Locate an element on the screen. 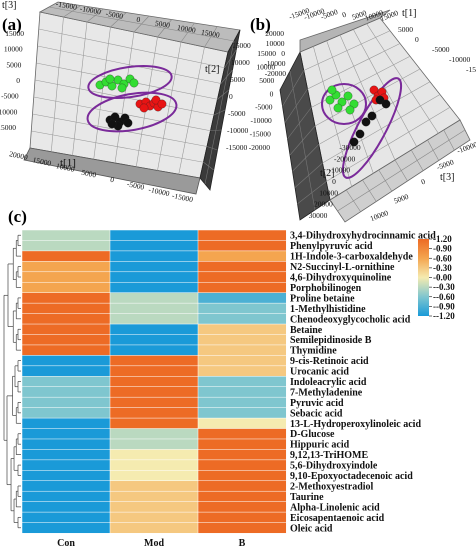 The image size is (476, 550). panel-b-axis-t1: t[1] is located at coordinates (409, 13).